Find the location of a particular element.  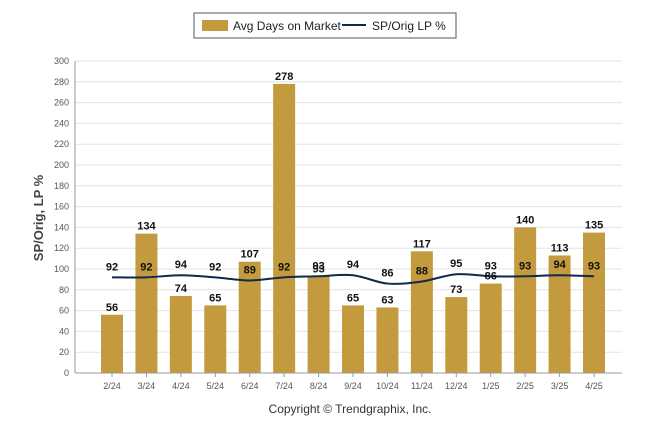

y-tick-label: 140 is located at coordinates (61, 227).